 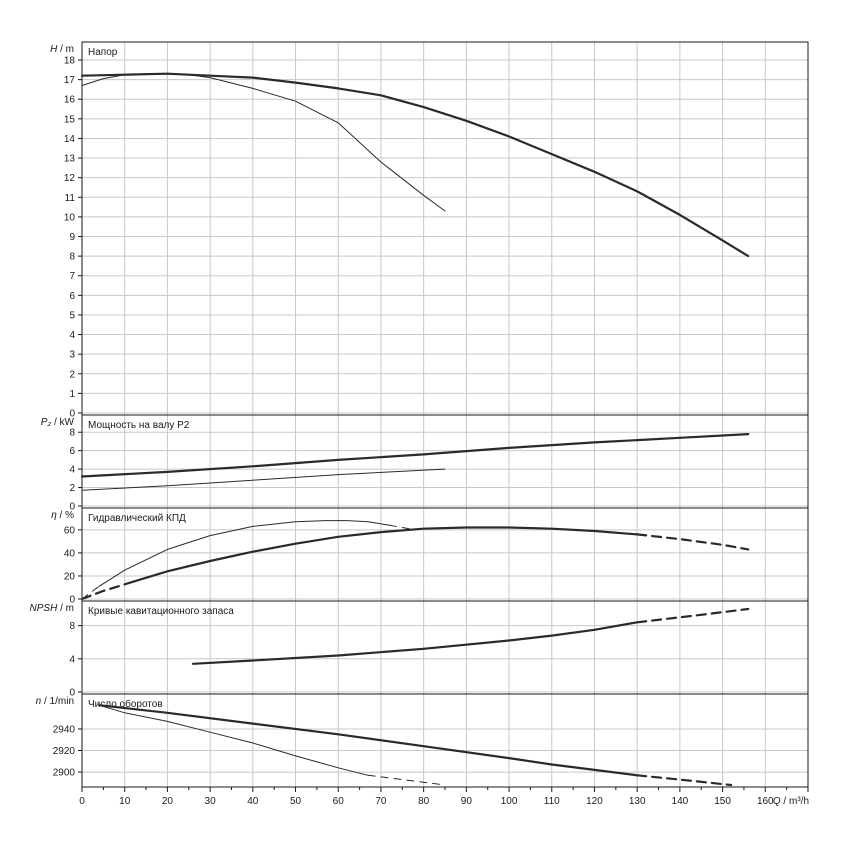 I want to click on y-axis-label: H / m, so click(x=62, y=49).